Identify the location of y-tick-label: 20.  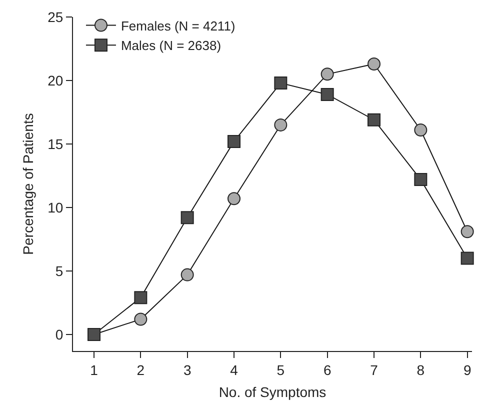
(56, 80).